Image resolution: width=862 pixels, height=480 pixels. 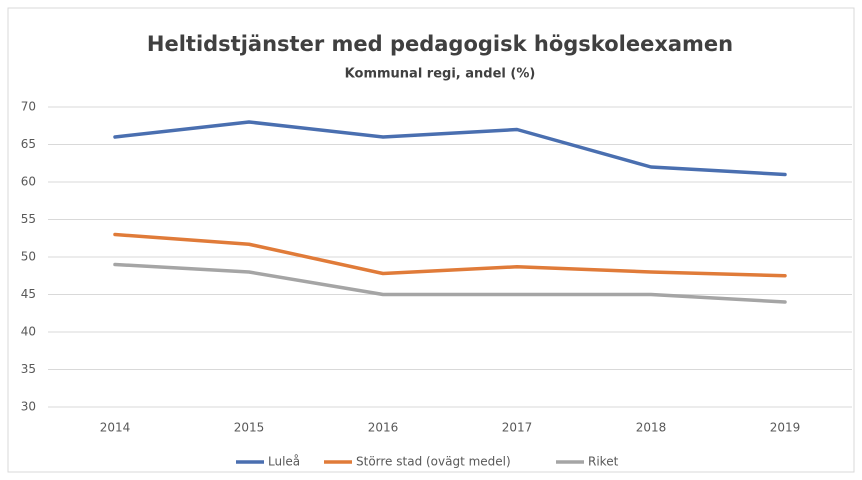 I want to click on y-tick-label: 45, so click(x=28, y=294).